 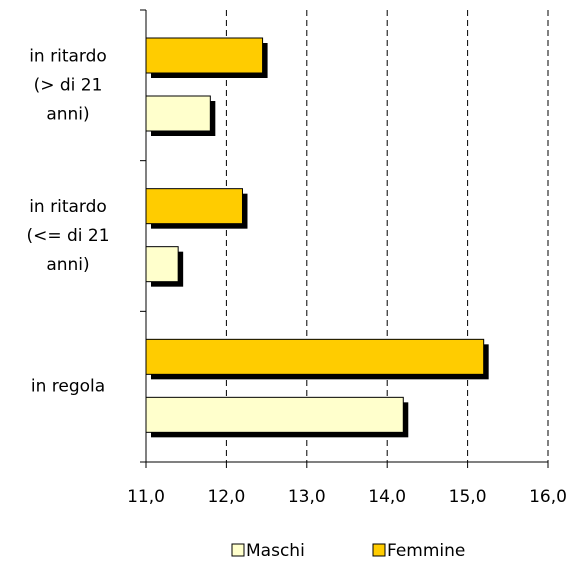 What do you see at coordinates (68, 85) in the screenshot?
I see `category-label: (> di 21` at bounding box center [68, 85].